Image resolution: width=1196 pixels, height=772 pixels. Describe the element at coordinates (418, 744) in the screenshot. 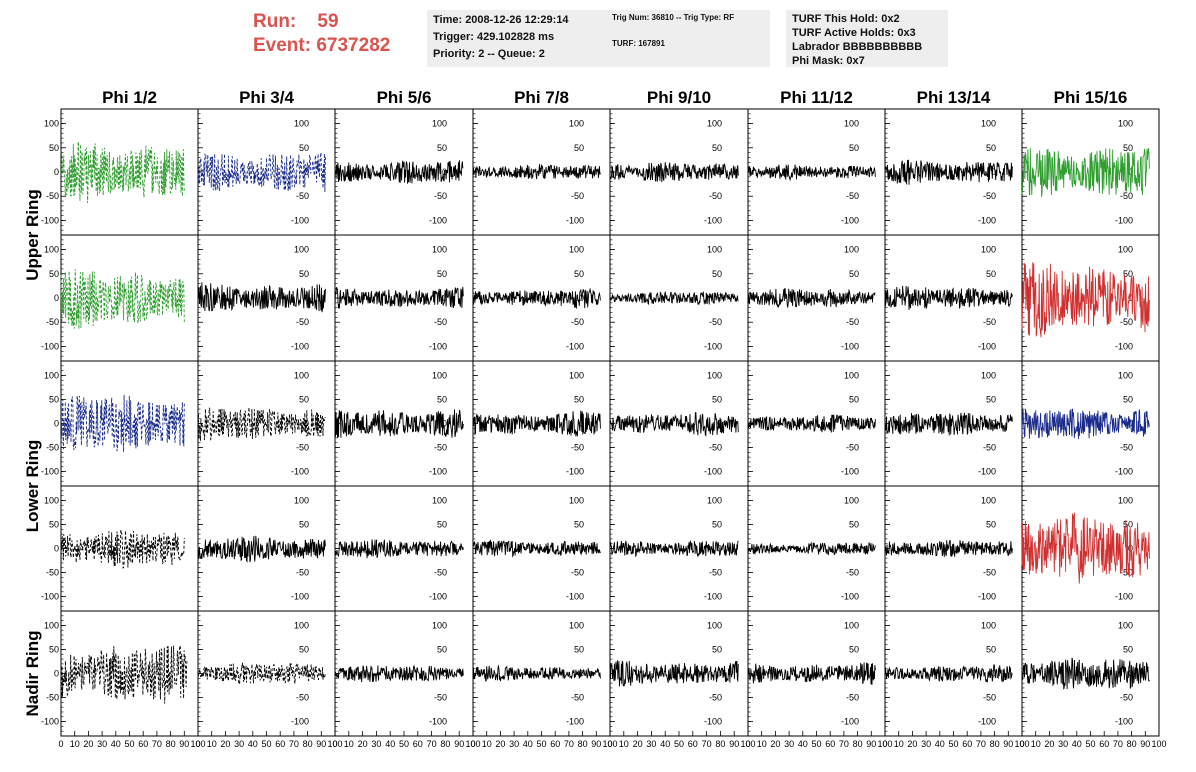

I see `x-tick-label: 60` at that location.